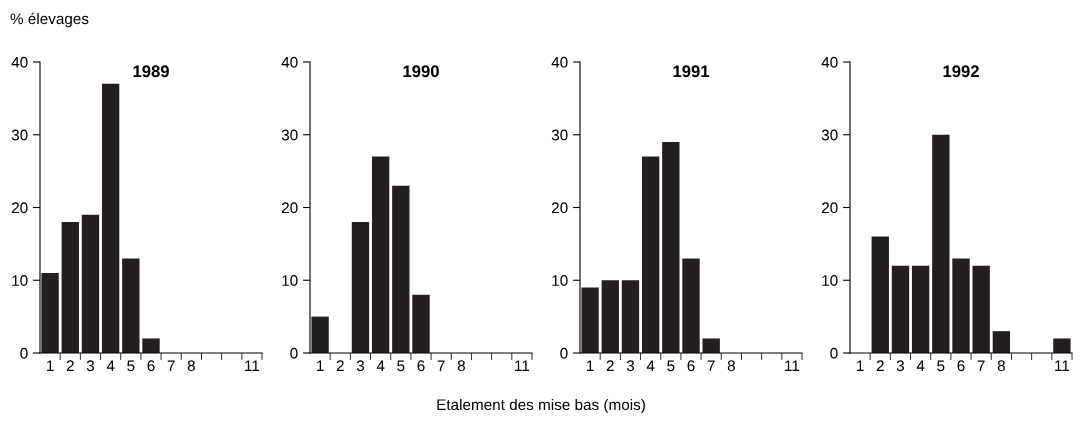 This screenshot has height=422, width=1082. Describe the element at coordinates (961, 71) in the screenshot. I see `chart-title: 1992` at that location.